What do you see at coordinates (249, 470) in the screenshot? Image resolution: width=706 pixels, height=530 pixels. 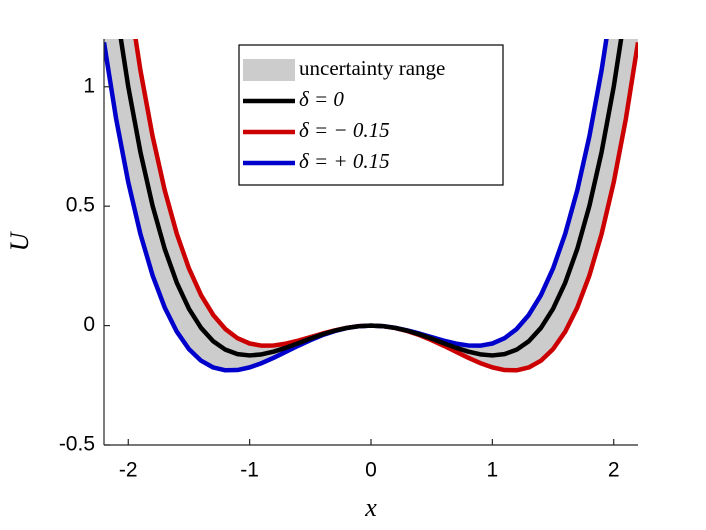 I see `x-tick-label: -1` at bounding box center [249, 470].